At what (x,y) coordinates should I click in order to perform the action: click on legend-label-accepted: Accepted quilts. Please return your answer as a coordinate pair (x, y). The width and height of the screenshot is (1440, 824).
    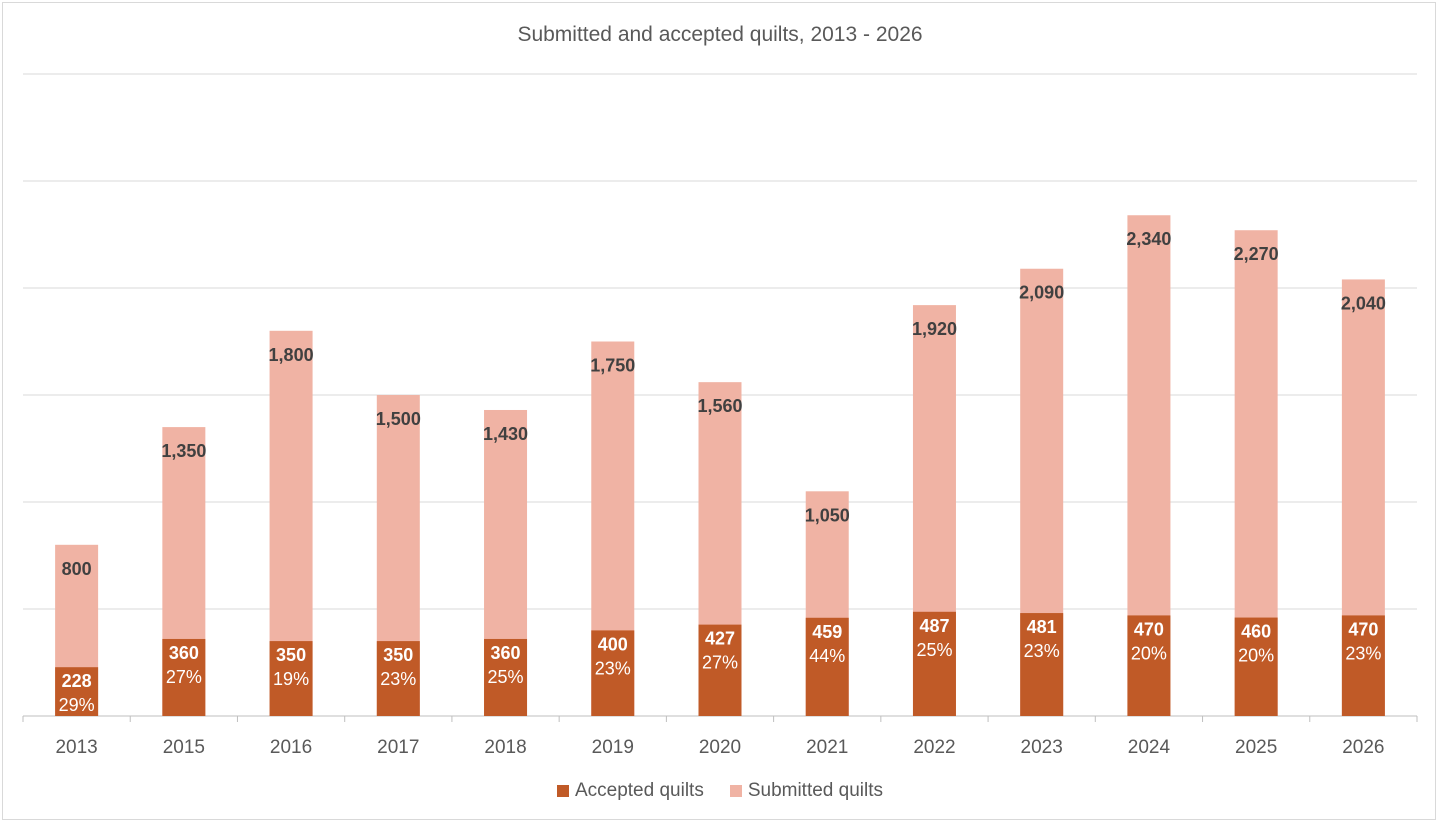
    Looking at the image, I should click on (639, 790).